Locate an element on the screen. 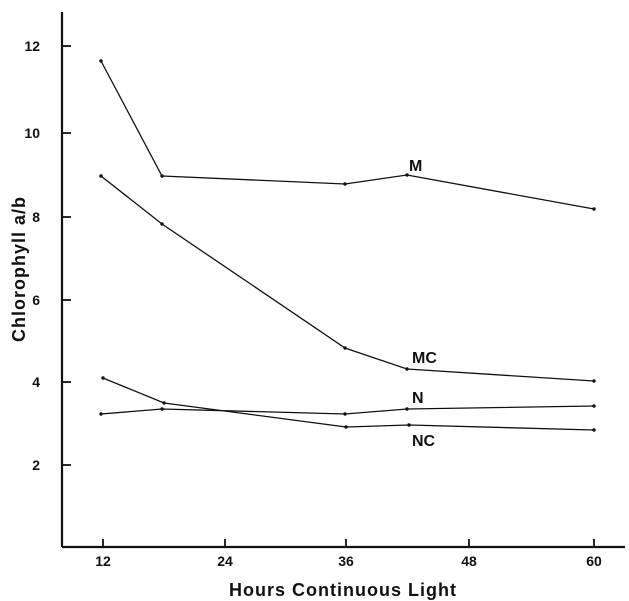  y-tick-12: 12 is located at coordinates (47, 46).